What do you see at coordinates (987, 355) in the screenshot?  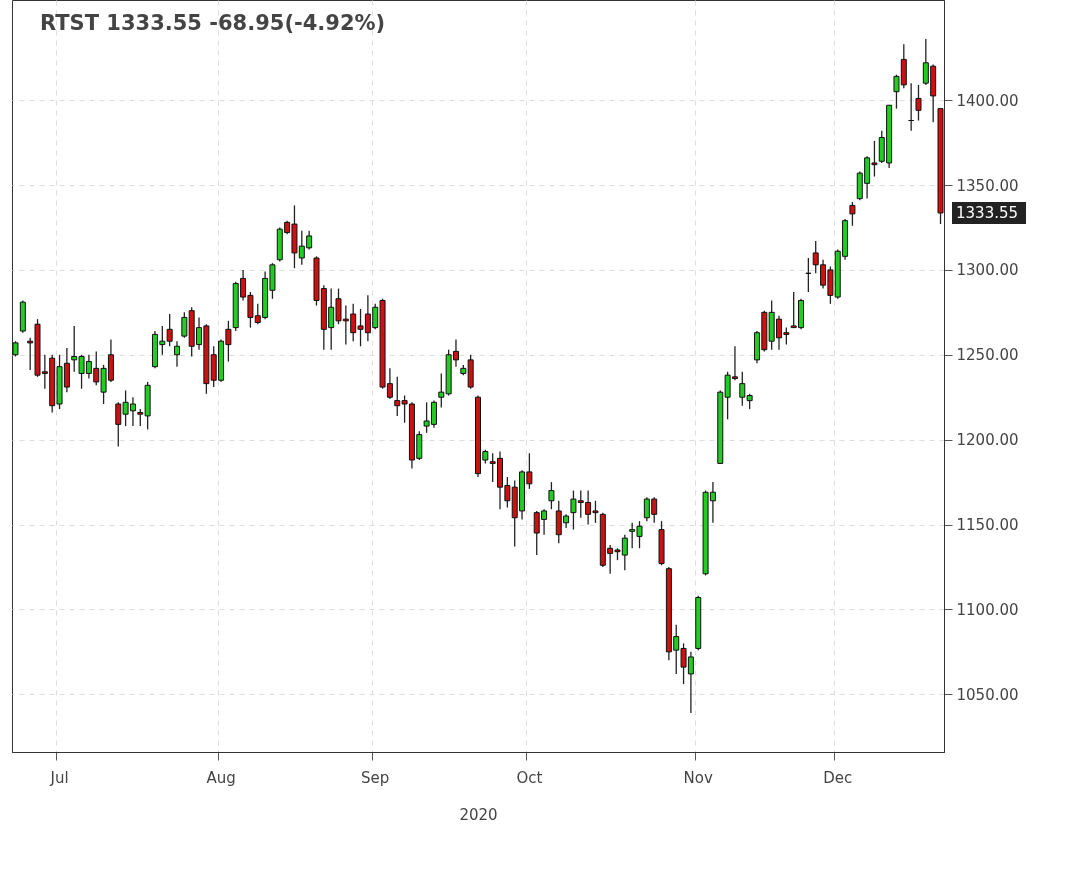 I see `y-tick-label: 1250.00` at bounding box center [987, 355].